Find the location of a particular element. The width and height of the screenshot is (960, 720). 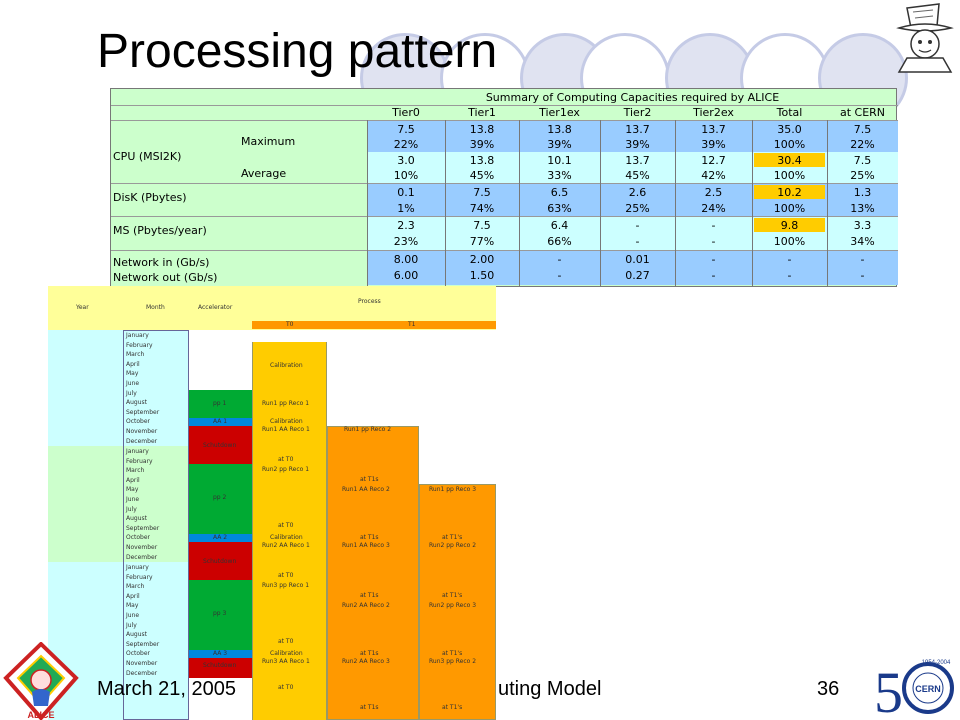

month-label: October is located at coordinates (138, 538).